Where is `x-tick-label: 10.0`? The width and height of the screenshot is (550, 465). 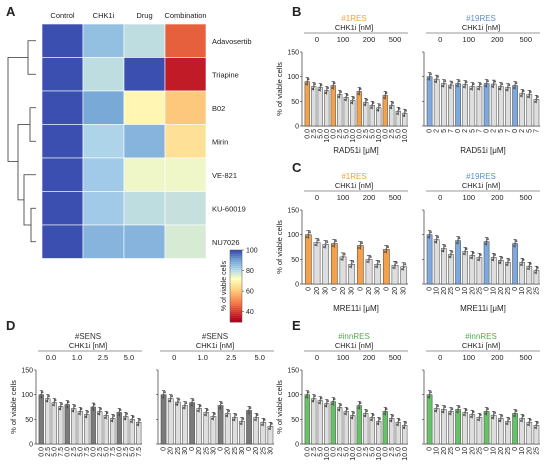 x-tick-label: 10.0 is located at coordinates (327, 454).